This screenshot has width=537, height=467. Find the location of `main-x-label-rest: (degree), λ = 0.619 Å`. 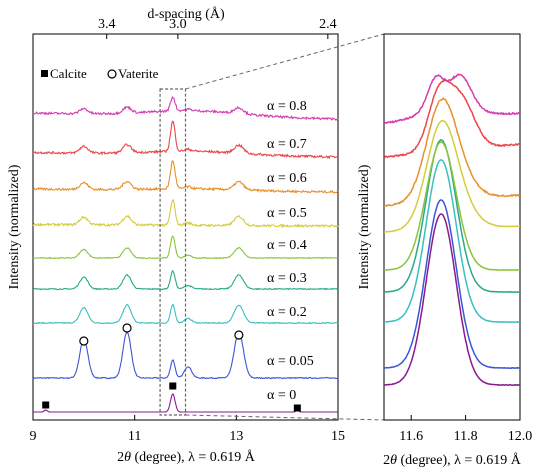

main-x-label-rest: (degree), λ = 0.619 Å is located at coordinates (193, 457).